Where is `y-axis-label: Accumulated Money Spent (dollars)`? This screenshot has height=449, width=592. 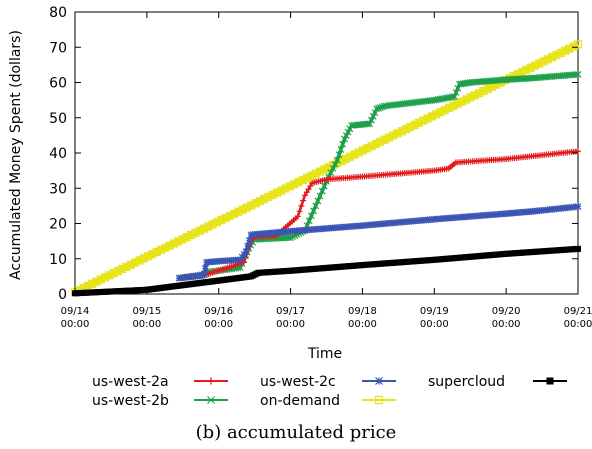
y-axis-label: Accumulated Money Spent (dollars) is located at coordinates (16, 155).